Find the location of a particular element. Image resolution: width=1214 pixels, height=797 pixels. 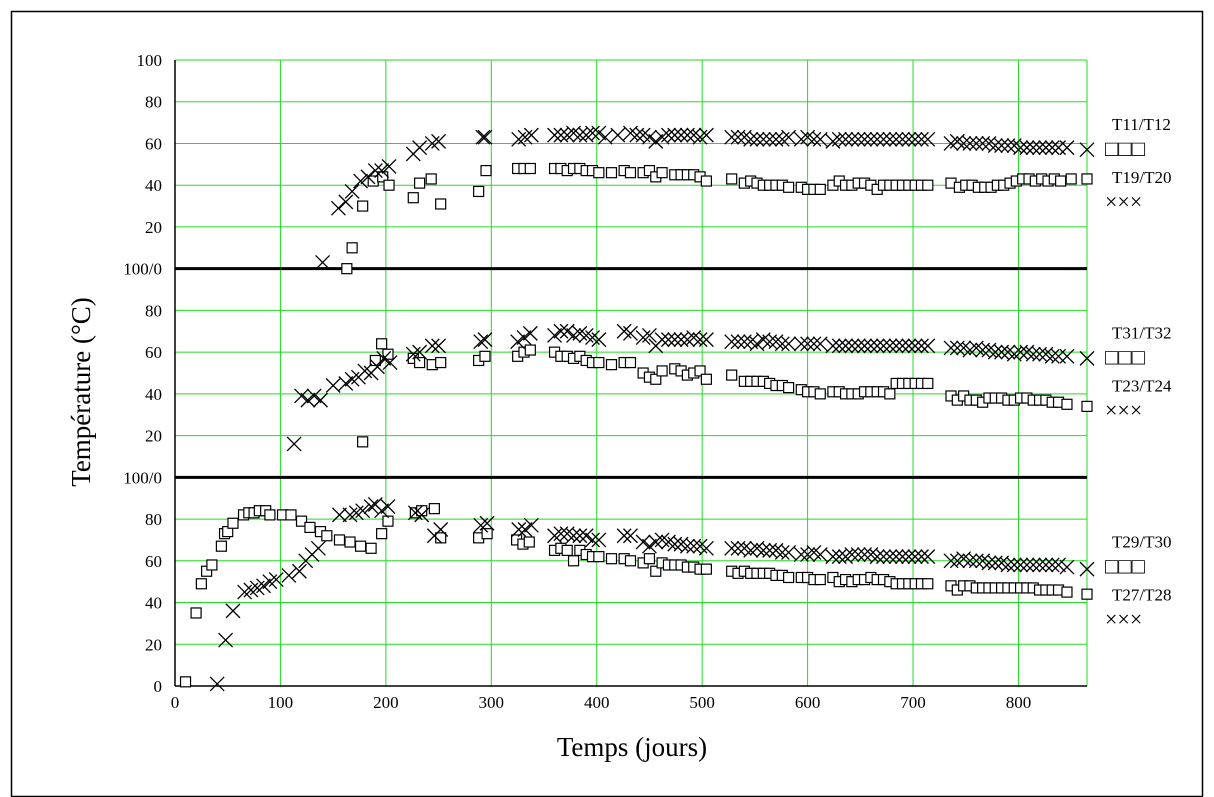

x-tick-label: 500 is located at coordinates (702, 702).